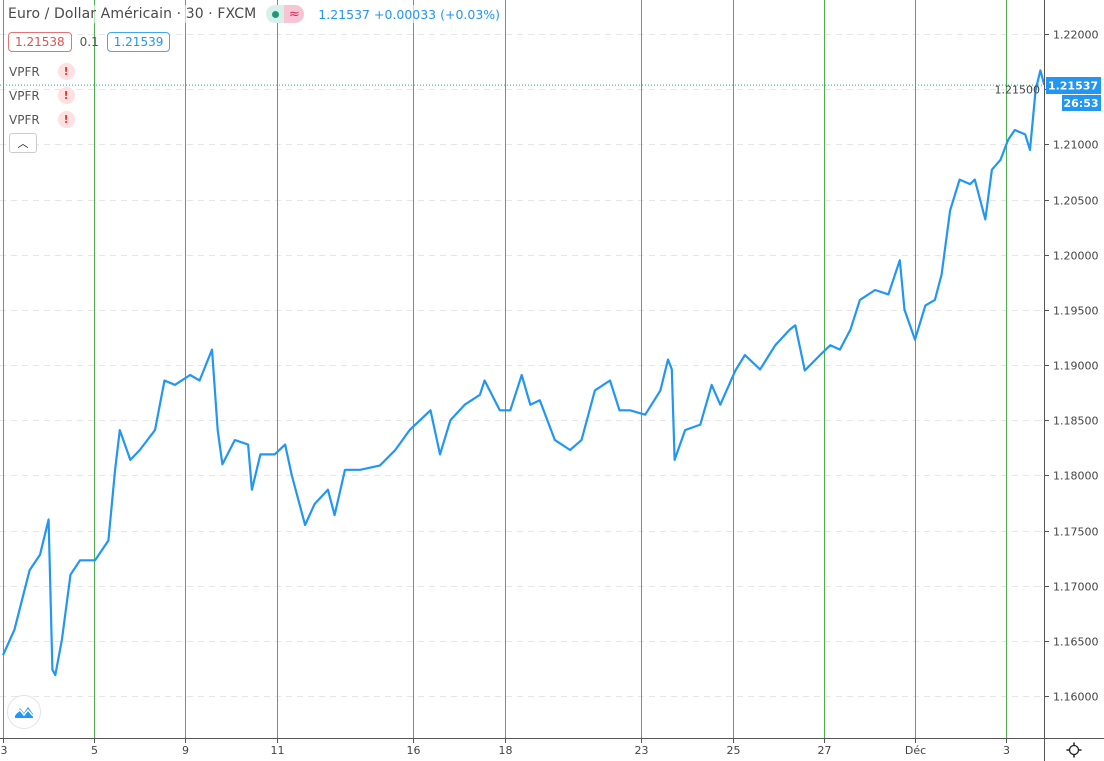 The image size is (1104, 761). What do you see at coordinates (1073, 94) in the screenshot?
I see `last-price-badge: 1.21537 26:53` at bounding box center [1073, 94].